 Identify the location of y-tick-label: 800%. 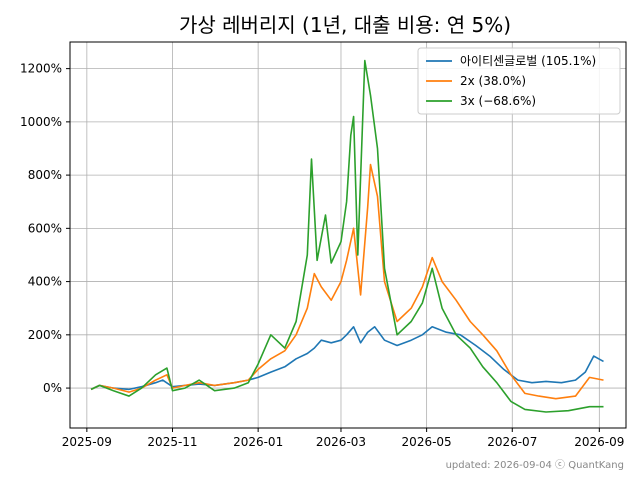
(45, 175).